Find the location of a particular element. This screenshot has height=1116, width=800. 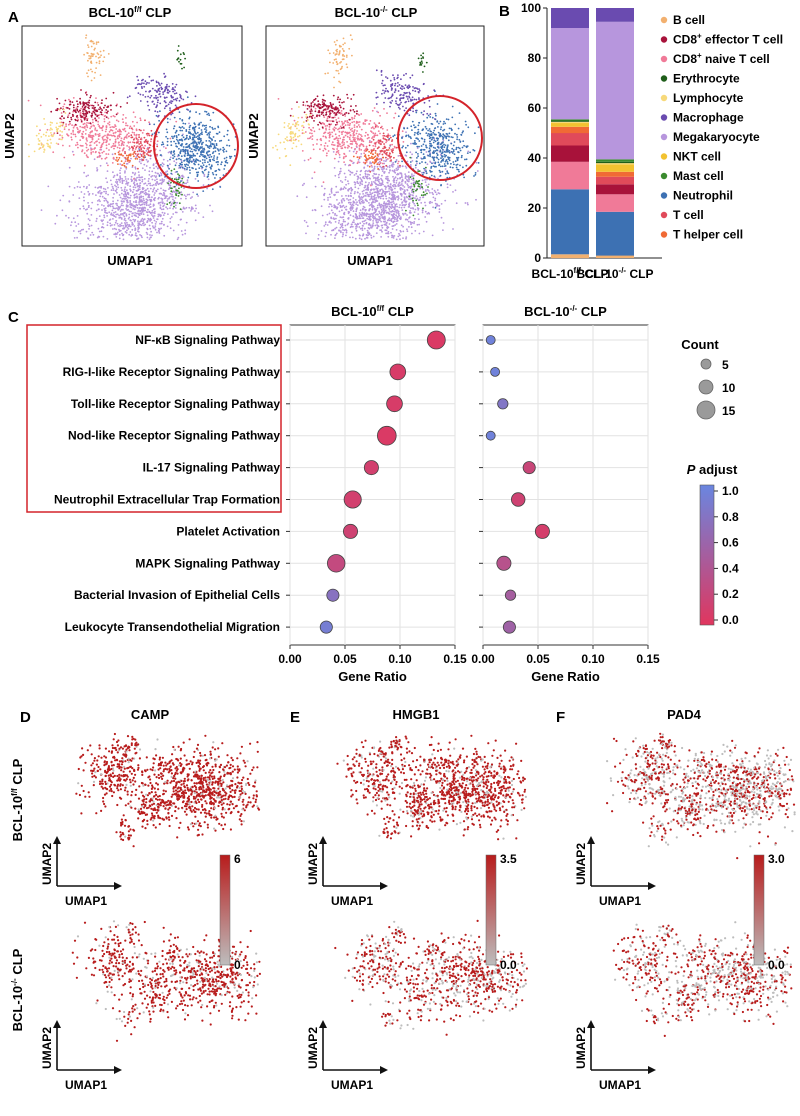

panel-label-f: F is located at coordinates (560, 717).